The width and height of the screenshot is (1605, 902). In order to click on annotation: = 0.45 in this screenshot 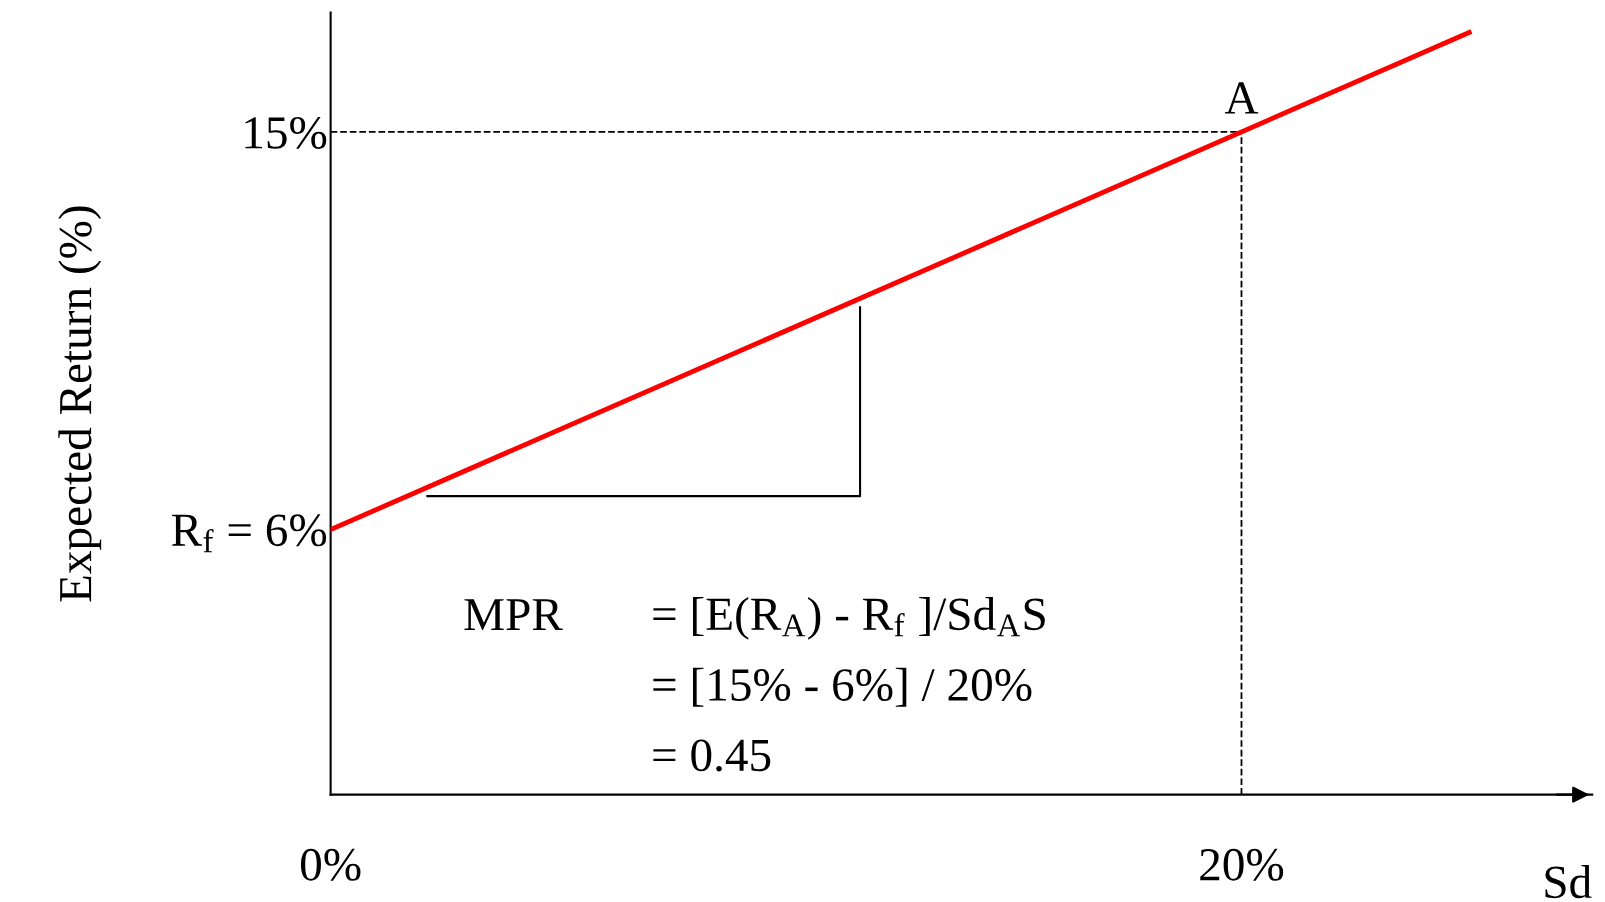, I will do `click(712, 755)`.